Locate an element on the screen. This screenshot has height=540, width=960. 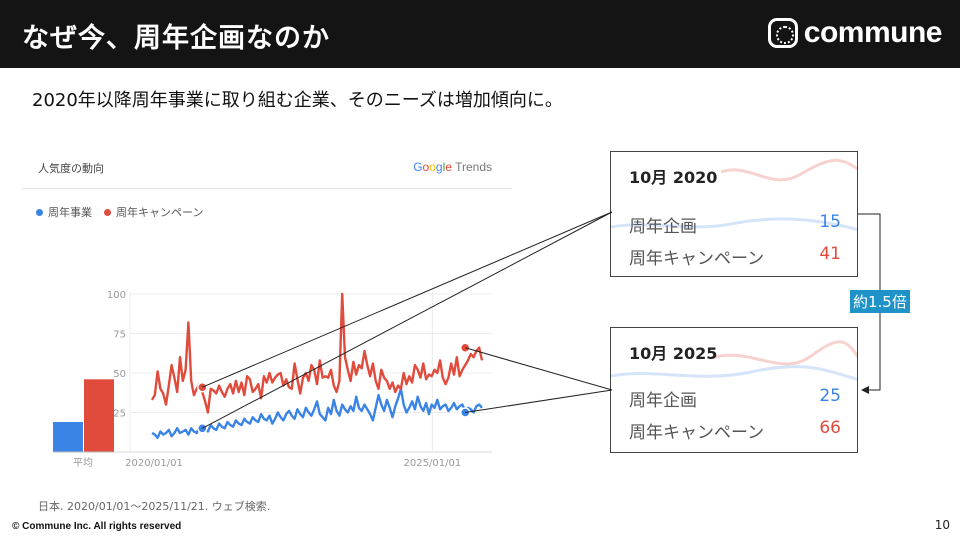
logo-text: commune is located at coordinates (873, 32).